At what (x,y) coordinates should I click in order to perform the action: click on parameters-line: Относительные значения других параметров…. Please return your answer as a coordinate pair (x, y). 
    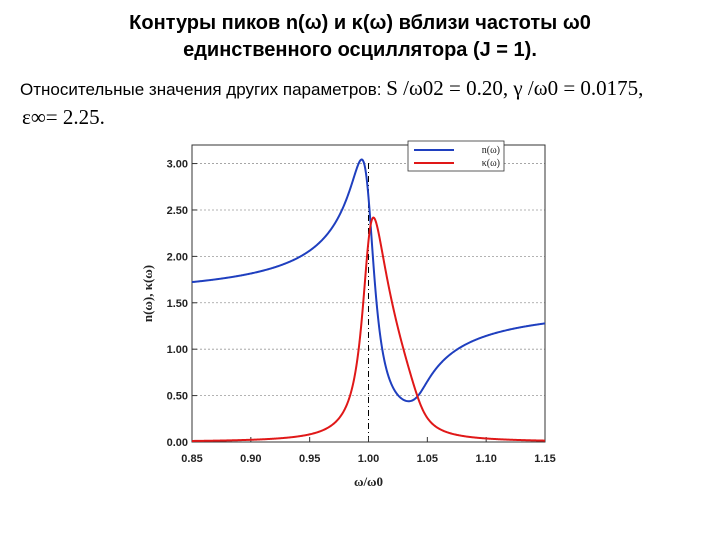
    Looking at the image, I should click on (365, 89).